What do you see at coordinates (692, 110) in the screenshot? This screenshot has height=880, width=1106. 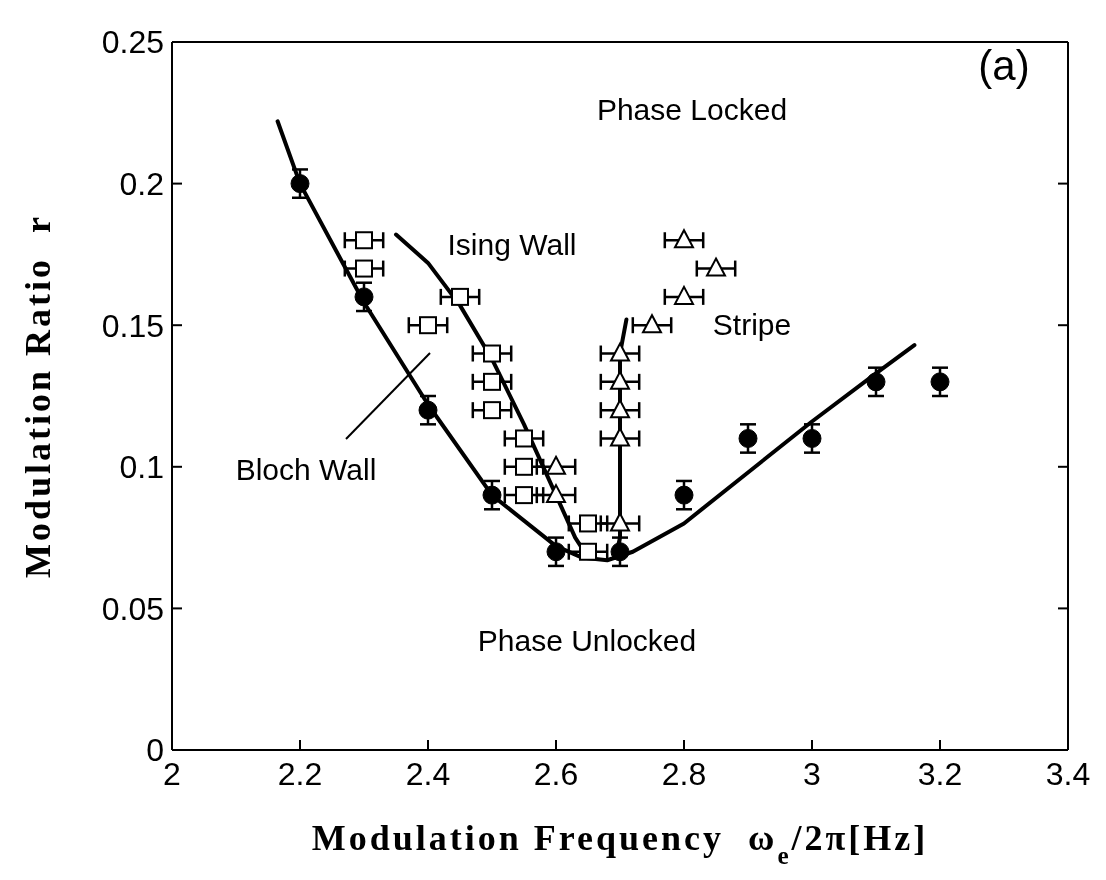 I see `annotation: Phase Locked` at bounding box center [692, 110].